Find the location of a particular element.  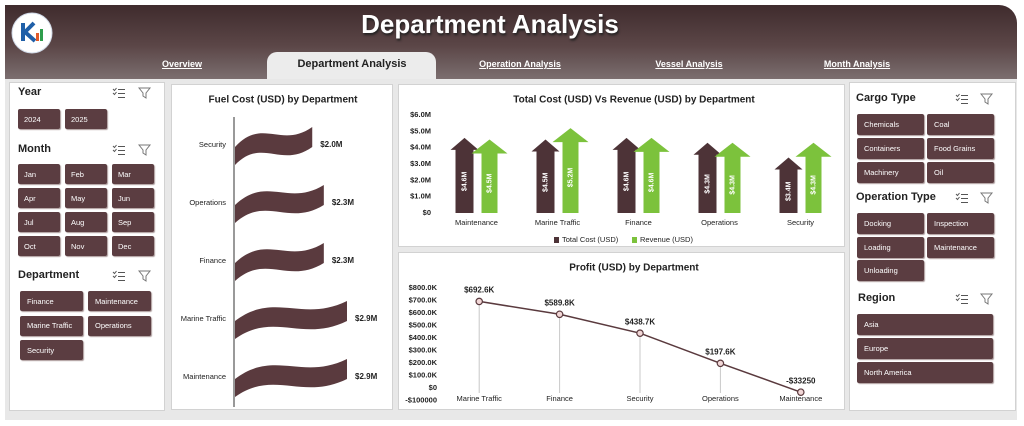

y-tick-label: $2.0M is located at coordinates (420, 179).